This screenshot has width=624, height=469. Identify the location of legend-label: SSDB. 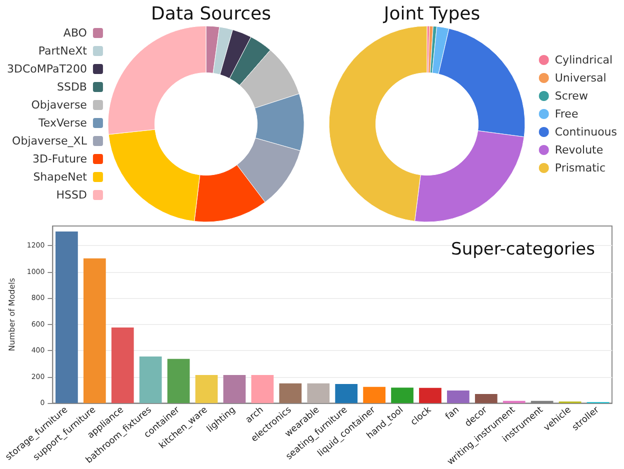
(71, 87).